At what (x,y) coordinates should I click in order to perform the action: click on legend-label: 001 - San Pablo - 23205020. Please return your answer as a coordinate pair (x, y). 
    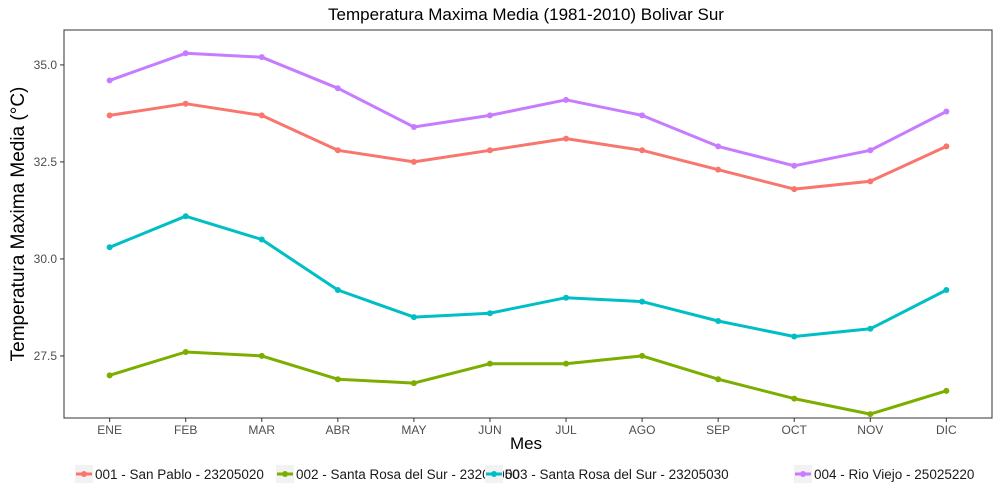
    Looking at the image, I should click on (179, 474).